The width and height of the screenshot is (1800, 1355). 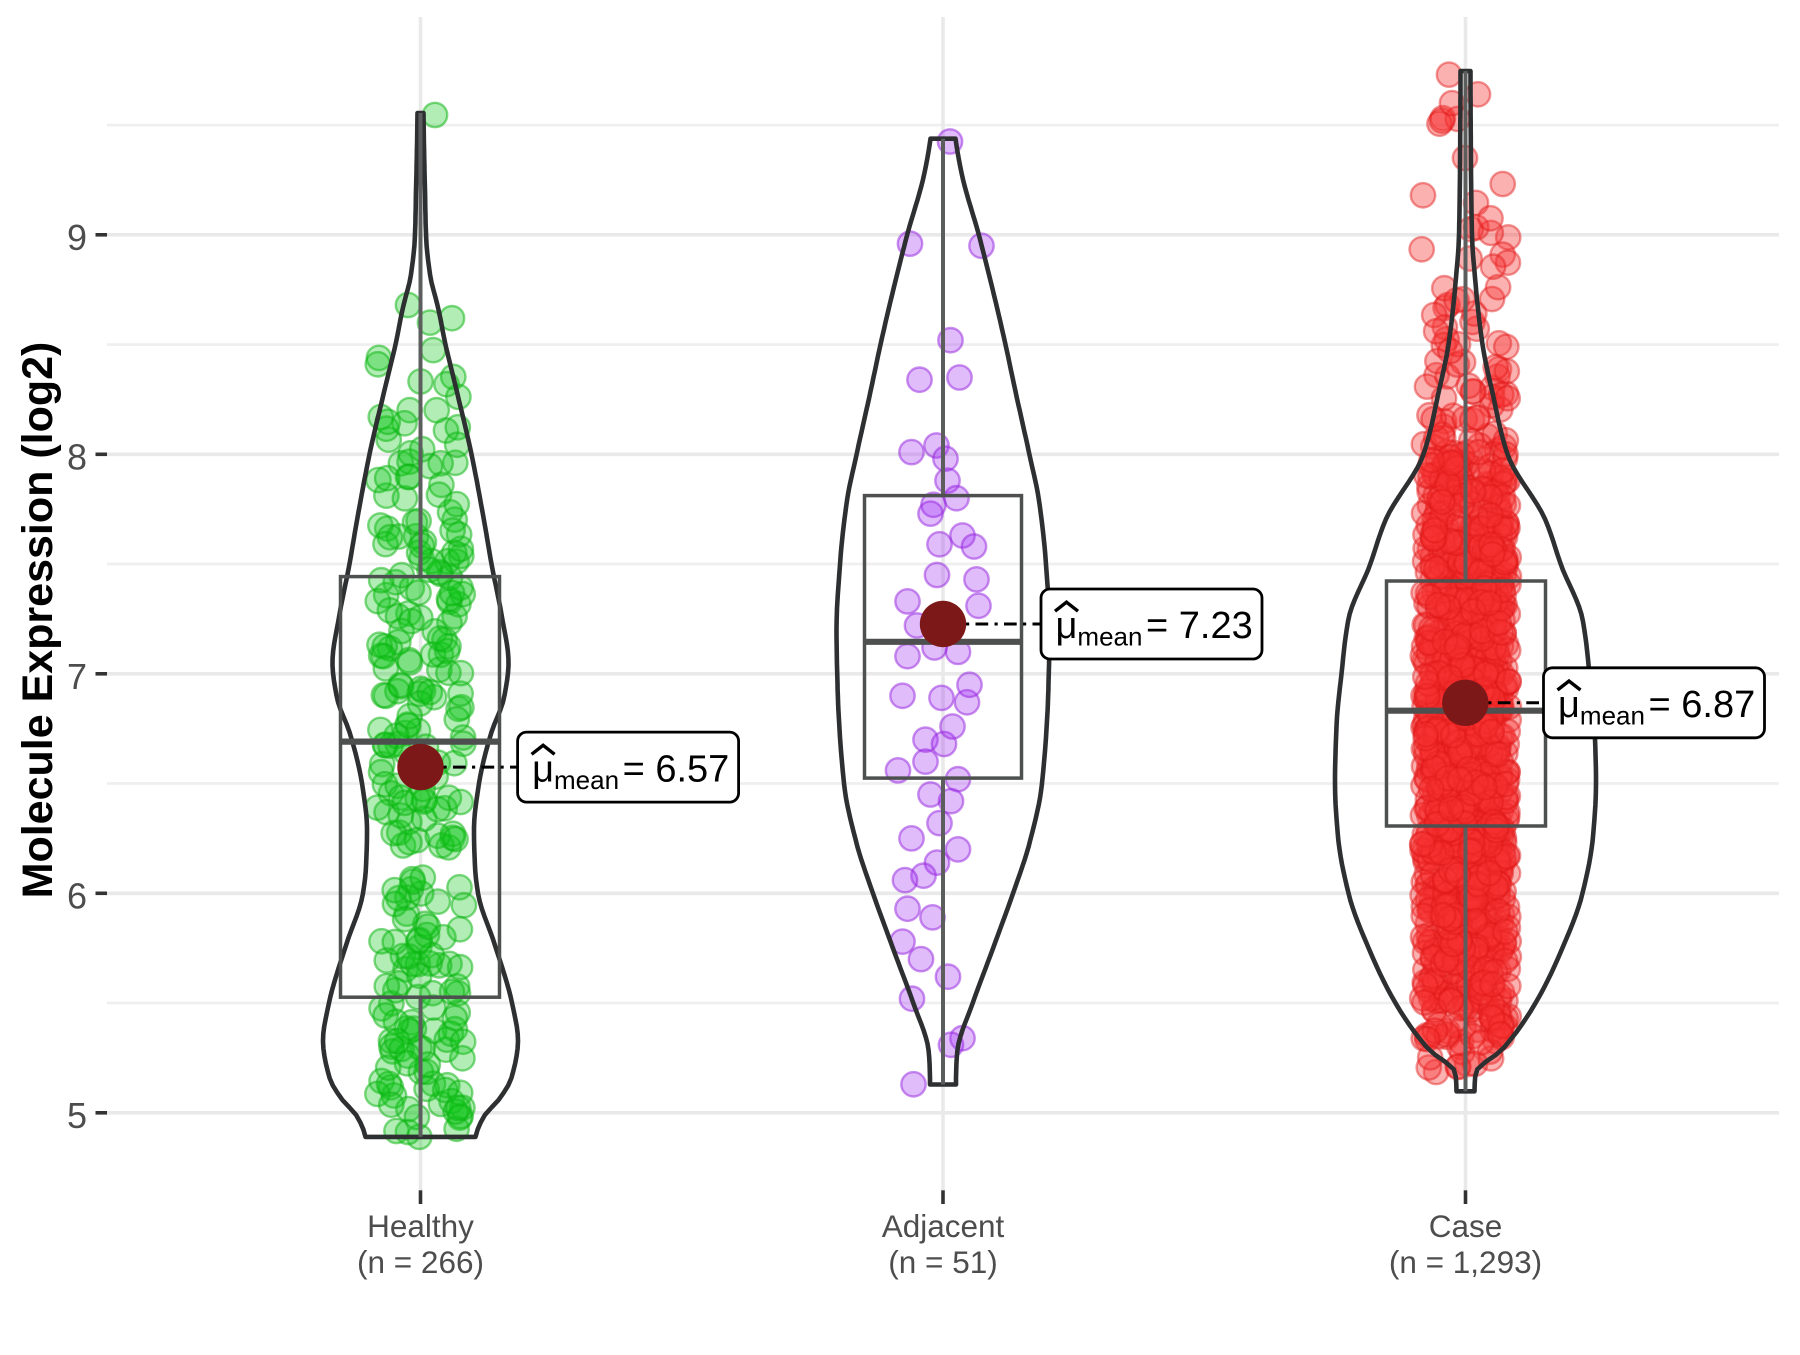 I want to click on svg-text: Case, so click(x=1466, y=1226).